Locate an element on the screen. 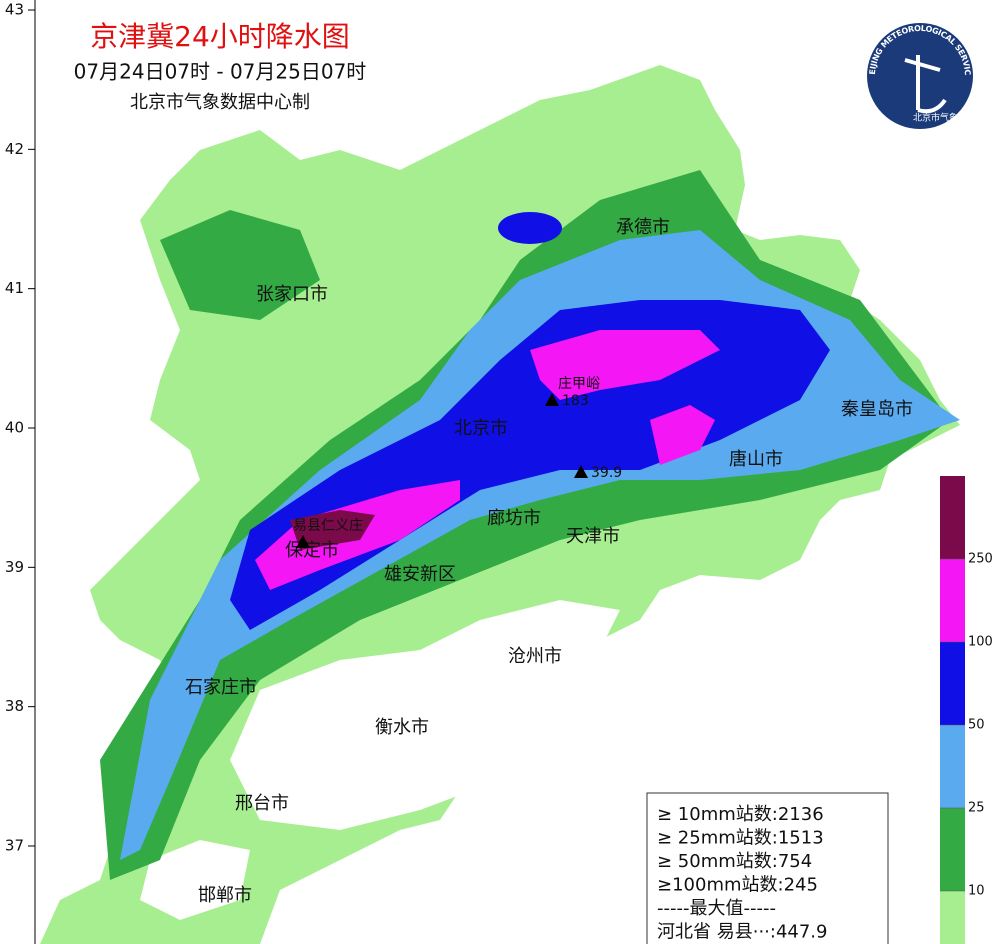  city-label: 廊坊市 is located at coordinates (514, 518).